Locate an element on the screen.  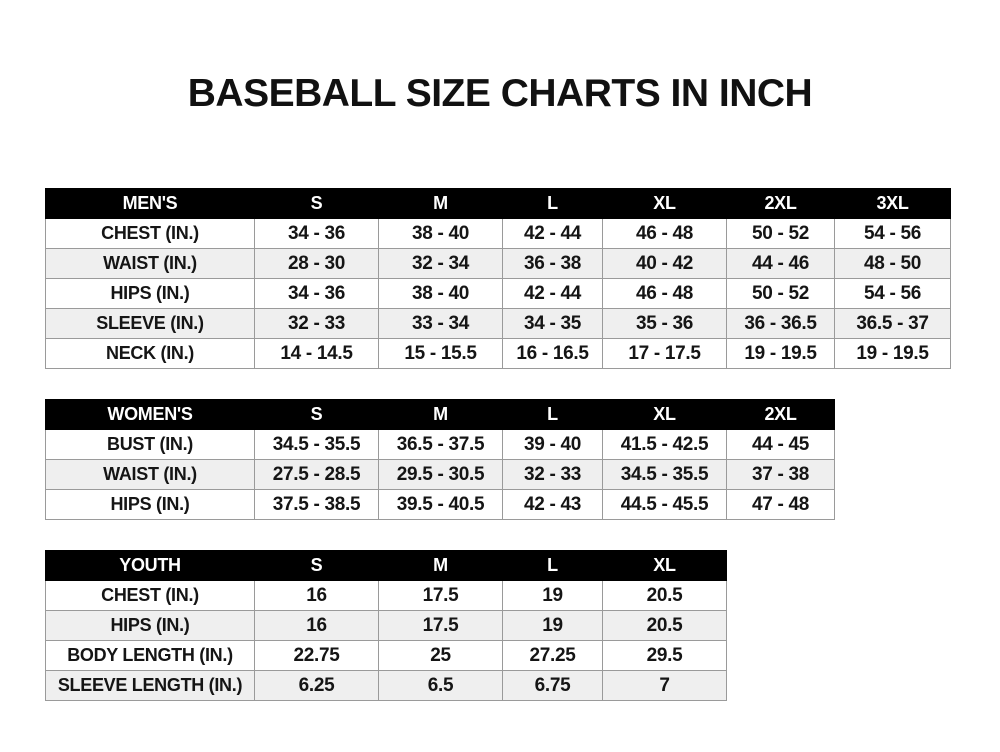
table-cell: 7 is located at coordinates (664, 685).